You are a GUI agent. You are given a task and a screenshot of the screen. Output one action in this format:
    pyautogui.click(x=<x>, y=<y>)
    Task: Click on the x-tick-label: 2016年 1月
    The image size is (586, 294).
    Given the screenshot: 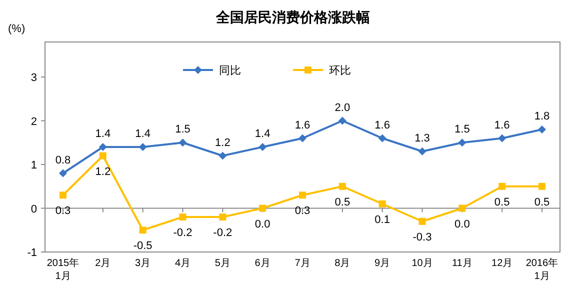 What is the action you would take?
    pyautogui.click(x=542, y=269)
    